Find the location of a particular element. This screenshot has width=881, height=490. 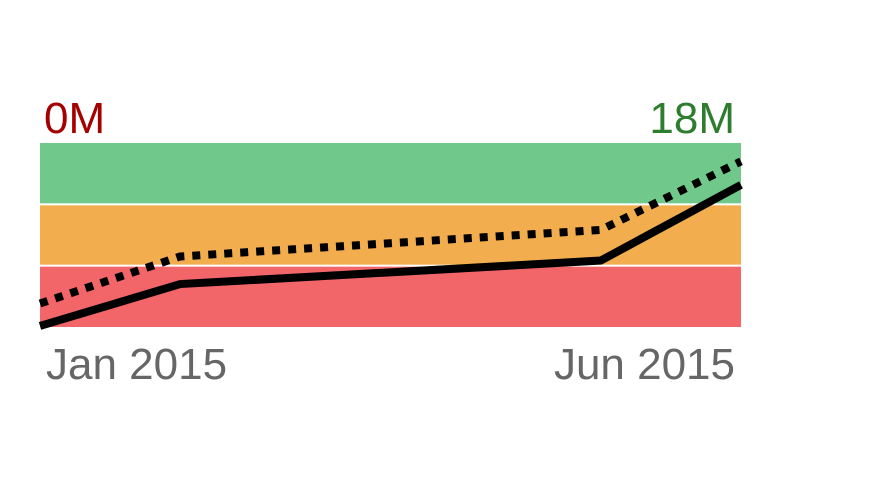

x-tick-label-end: Jun 2015 is located at coordinates (644, 364).